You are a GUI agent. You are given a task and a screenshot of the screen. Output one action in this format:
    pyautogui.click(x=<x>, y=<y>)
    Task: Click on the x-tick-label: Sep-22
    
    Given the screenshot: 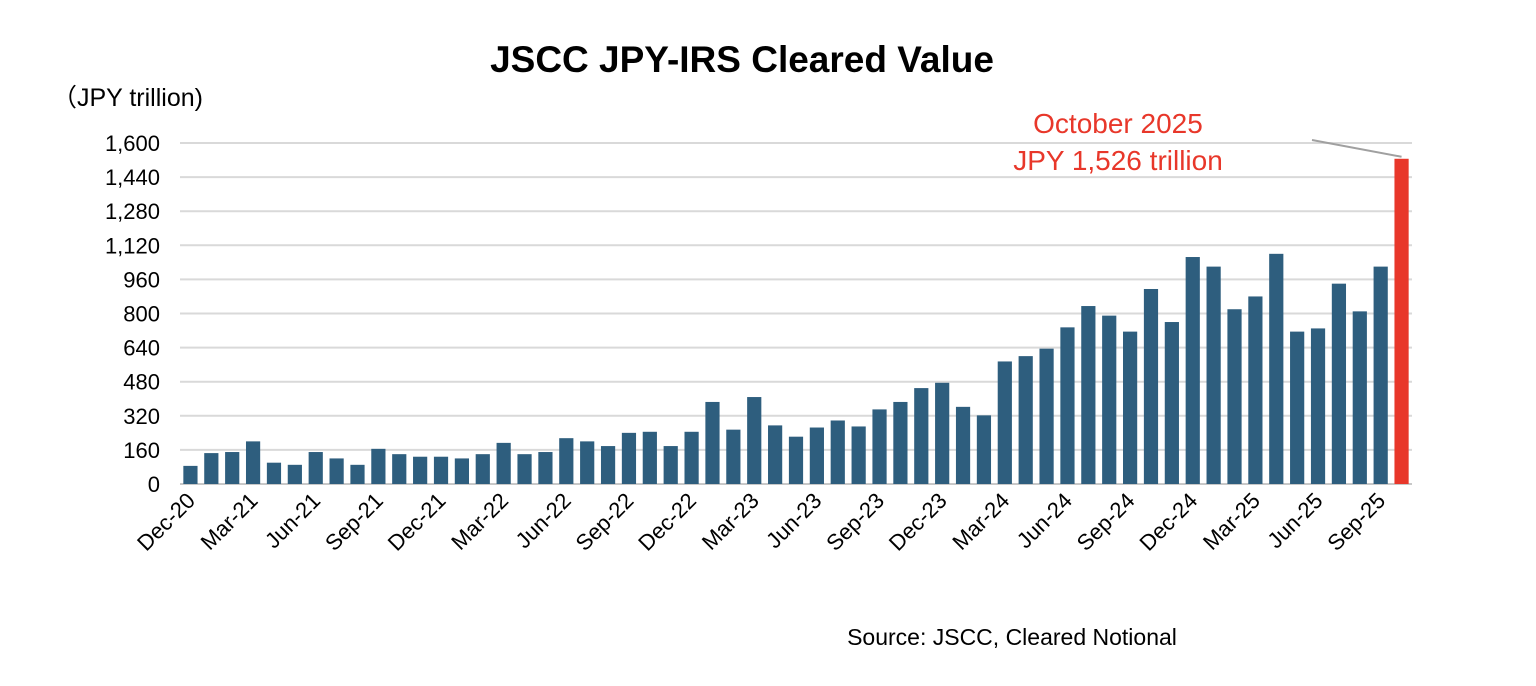 What is the action you would take?
    pyautogui.click(x=605, y=522)
    